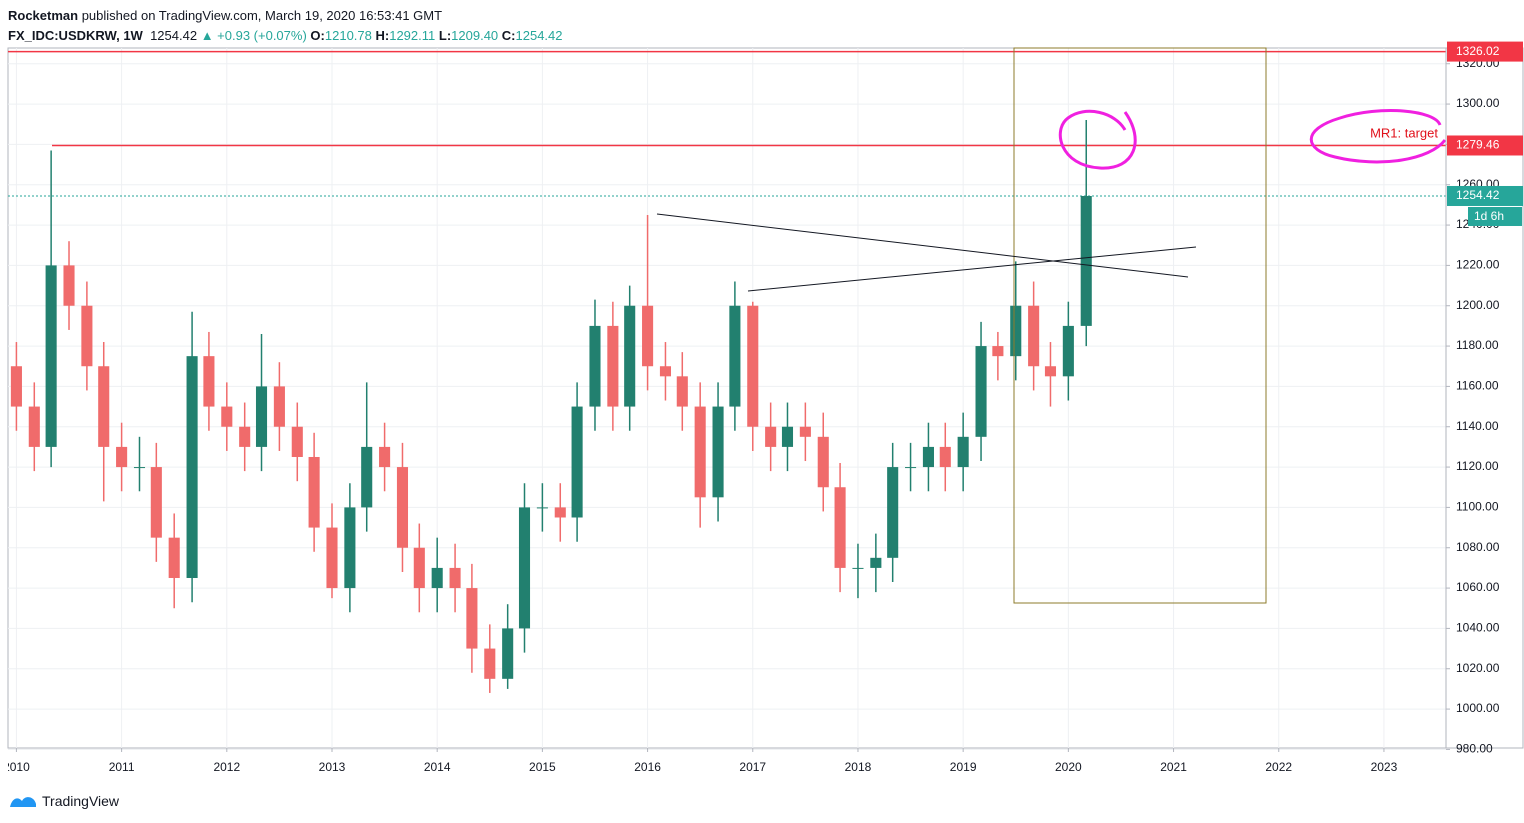 This screenshot has height=823, width=1524. What do you see at coordinates (752, 767) in the screenshot?
I see `x-tick-label: 2017` at bounding box center [752, 767].